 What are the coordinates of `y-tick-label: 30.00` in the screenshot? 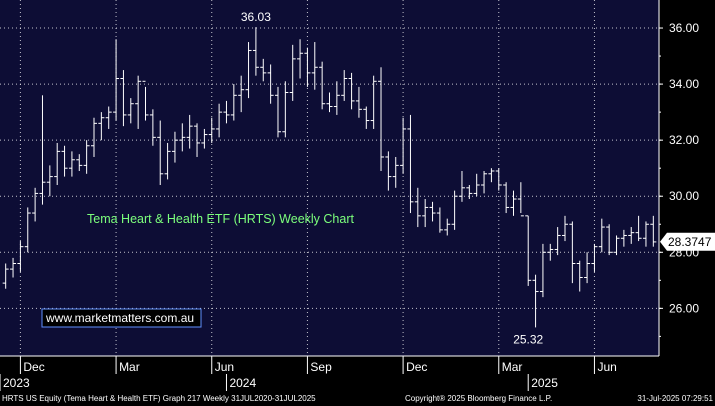 It's located at (684, 196).